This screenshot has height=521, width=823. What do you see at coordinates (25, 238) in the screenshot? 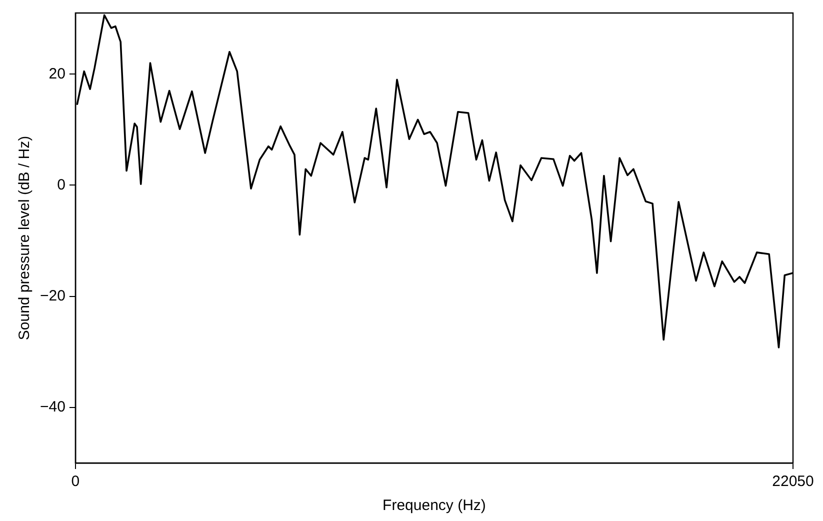
I see `y-axis-title: Sound pressure level (dB / Hz)` at bounding box center [25, 238].